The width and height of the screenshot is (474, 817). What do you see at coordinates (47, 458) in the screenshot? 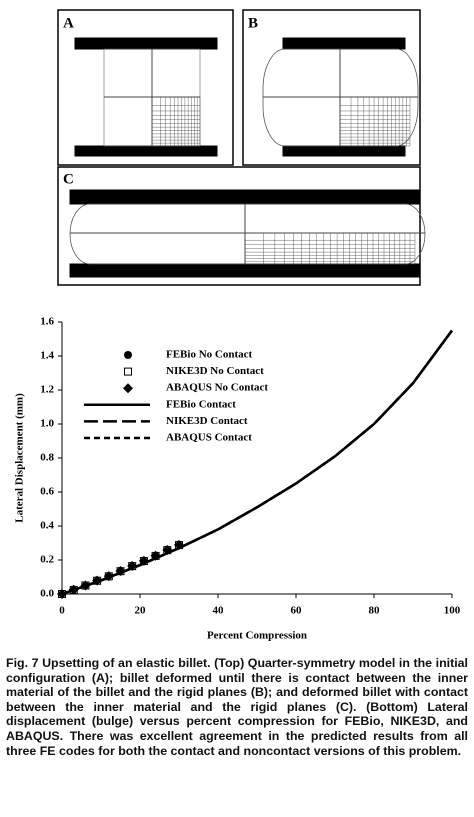
I see `y-tick-label: 0.8` at bounding box center [47, 458].